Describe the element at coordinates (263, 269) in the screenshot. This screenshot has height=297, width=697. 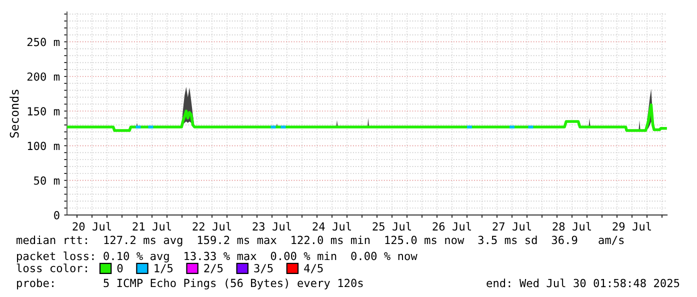
I see `legend-label: 3/5` at that location.